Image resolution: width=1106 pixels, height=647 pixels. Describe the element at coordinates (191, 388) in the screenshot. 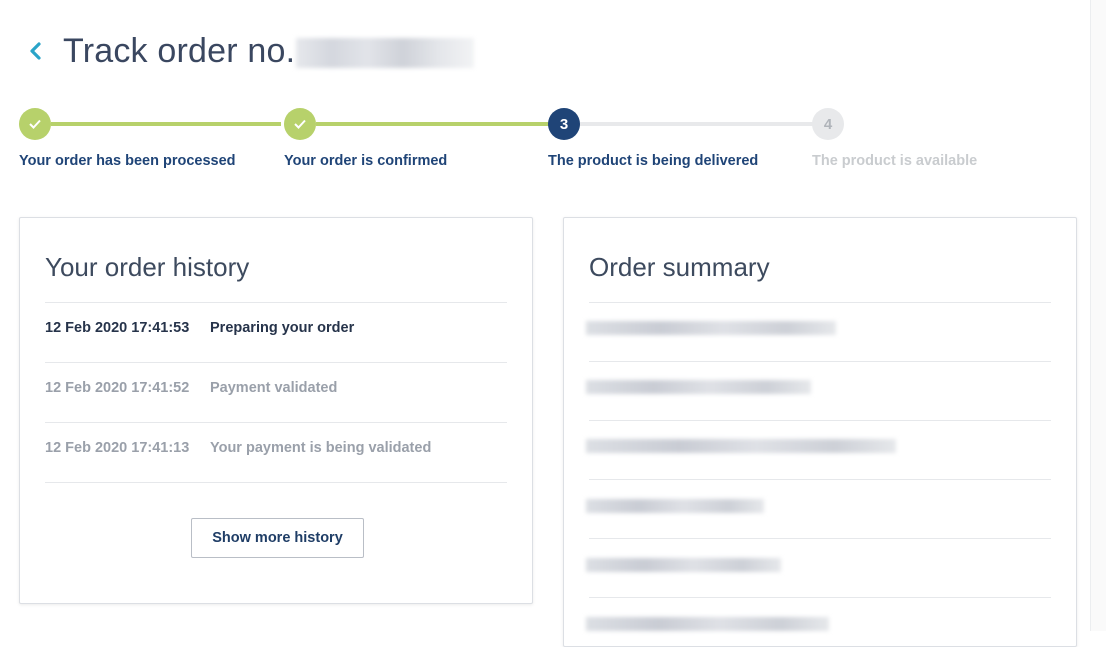

I see `history-row: 12 Feb 2020 17:41:52 Payment validated` at that location.